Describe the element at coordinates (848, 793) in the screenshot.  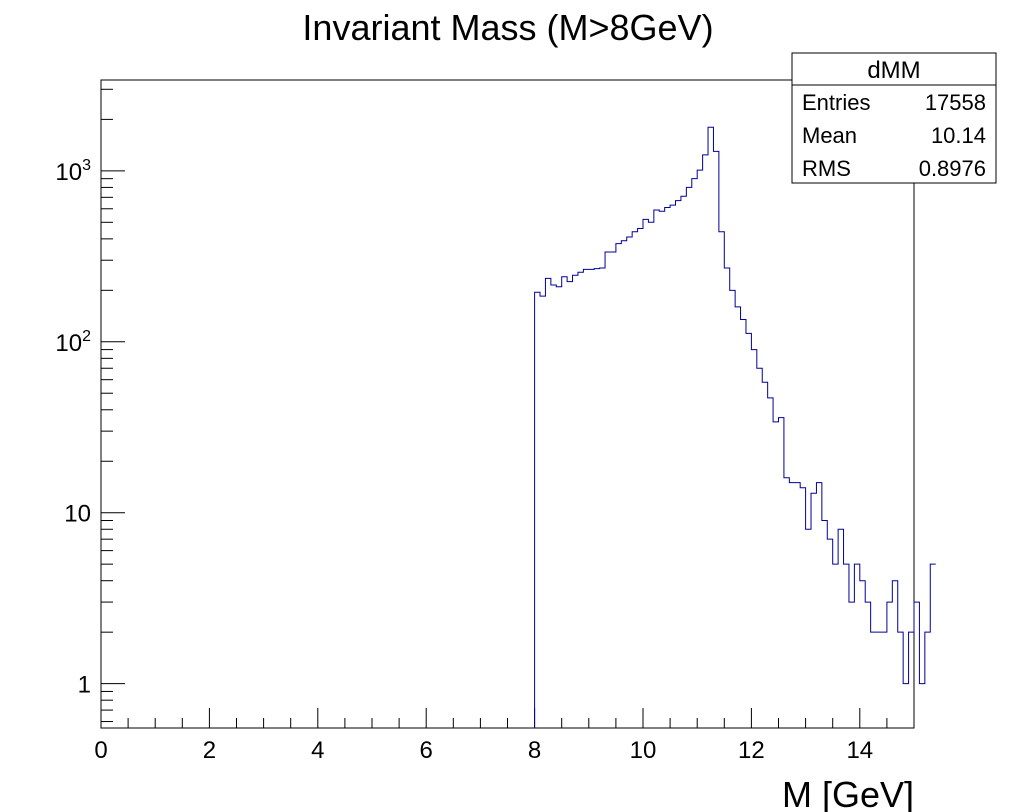
I see `x-axis-label: M [GeV]` at that location.